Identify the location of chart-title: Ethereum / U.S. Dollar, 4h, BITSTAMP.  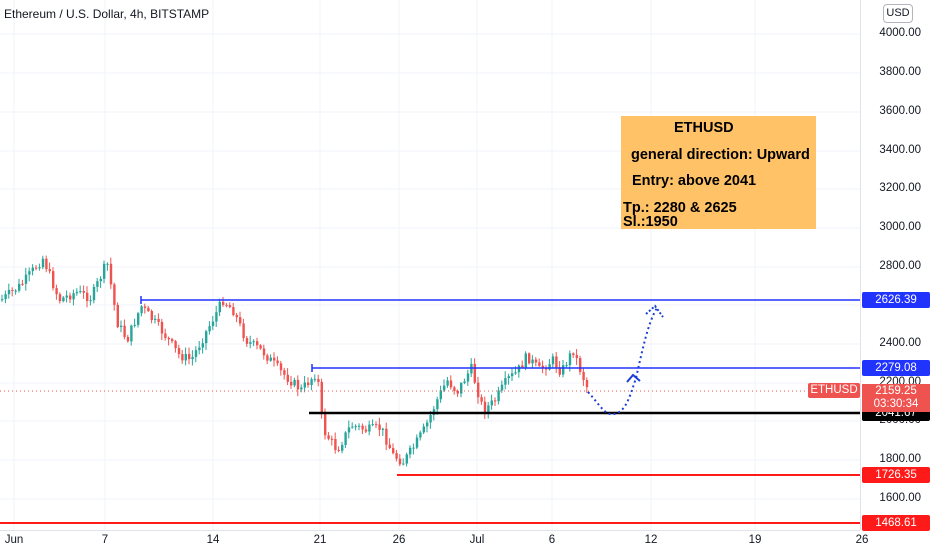
(107, 14).